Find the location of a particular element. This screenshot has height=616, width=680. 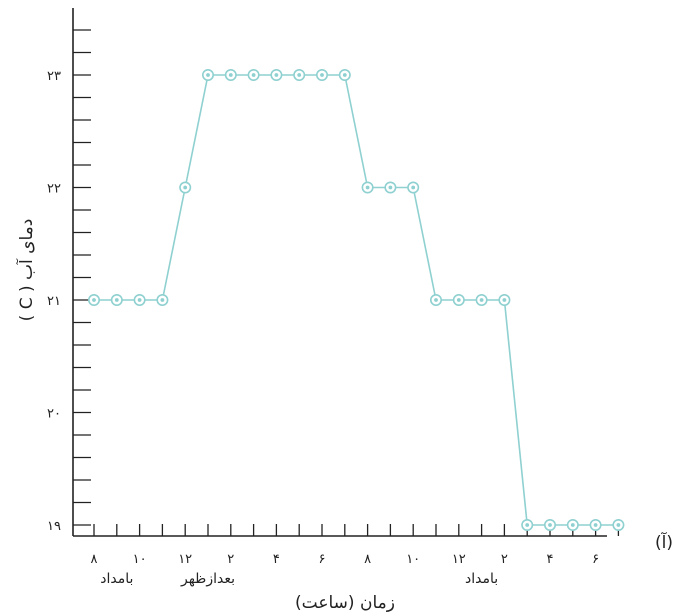

panel-label: (آ) is located at coordinates (664, 542).